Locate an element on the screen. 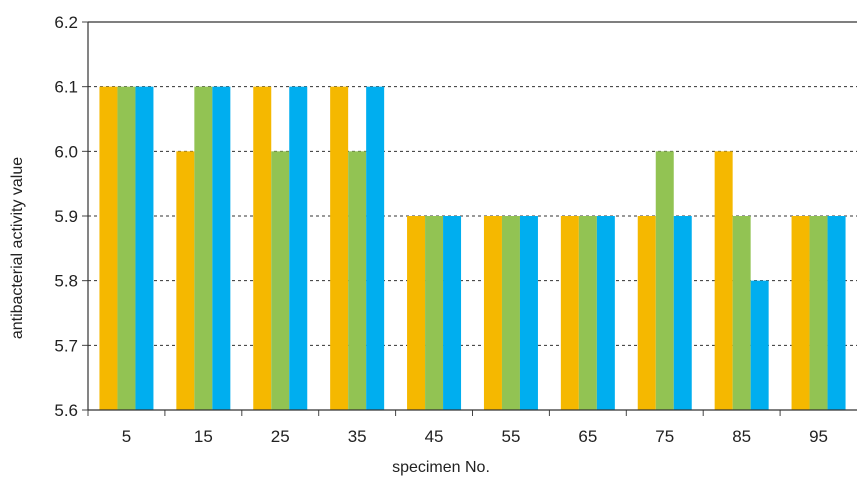 The image size is (857, 477). y-tick-labels: 5.6 5.7 5.8 5.9 6.0 6.1 6.2 is located at coordinates (66, 216).